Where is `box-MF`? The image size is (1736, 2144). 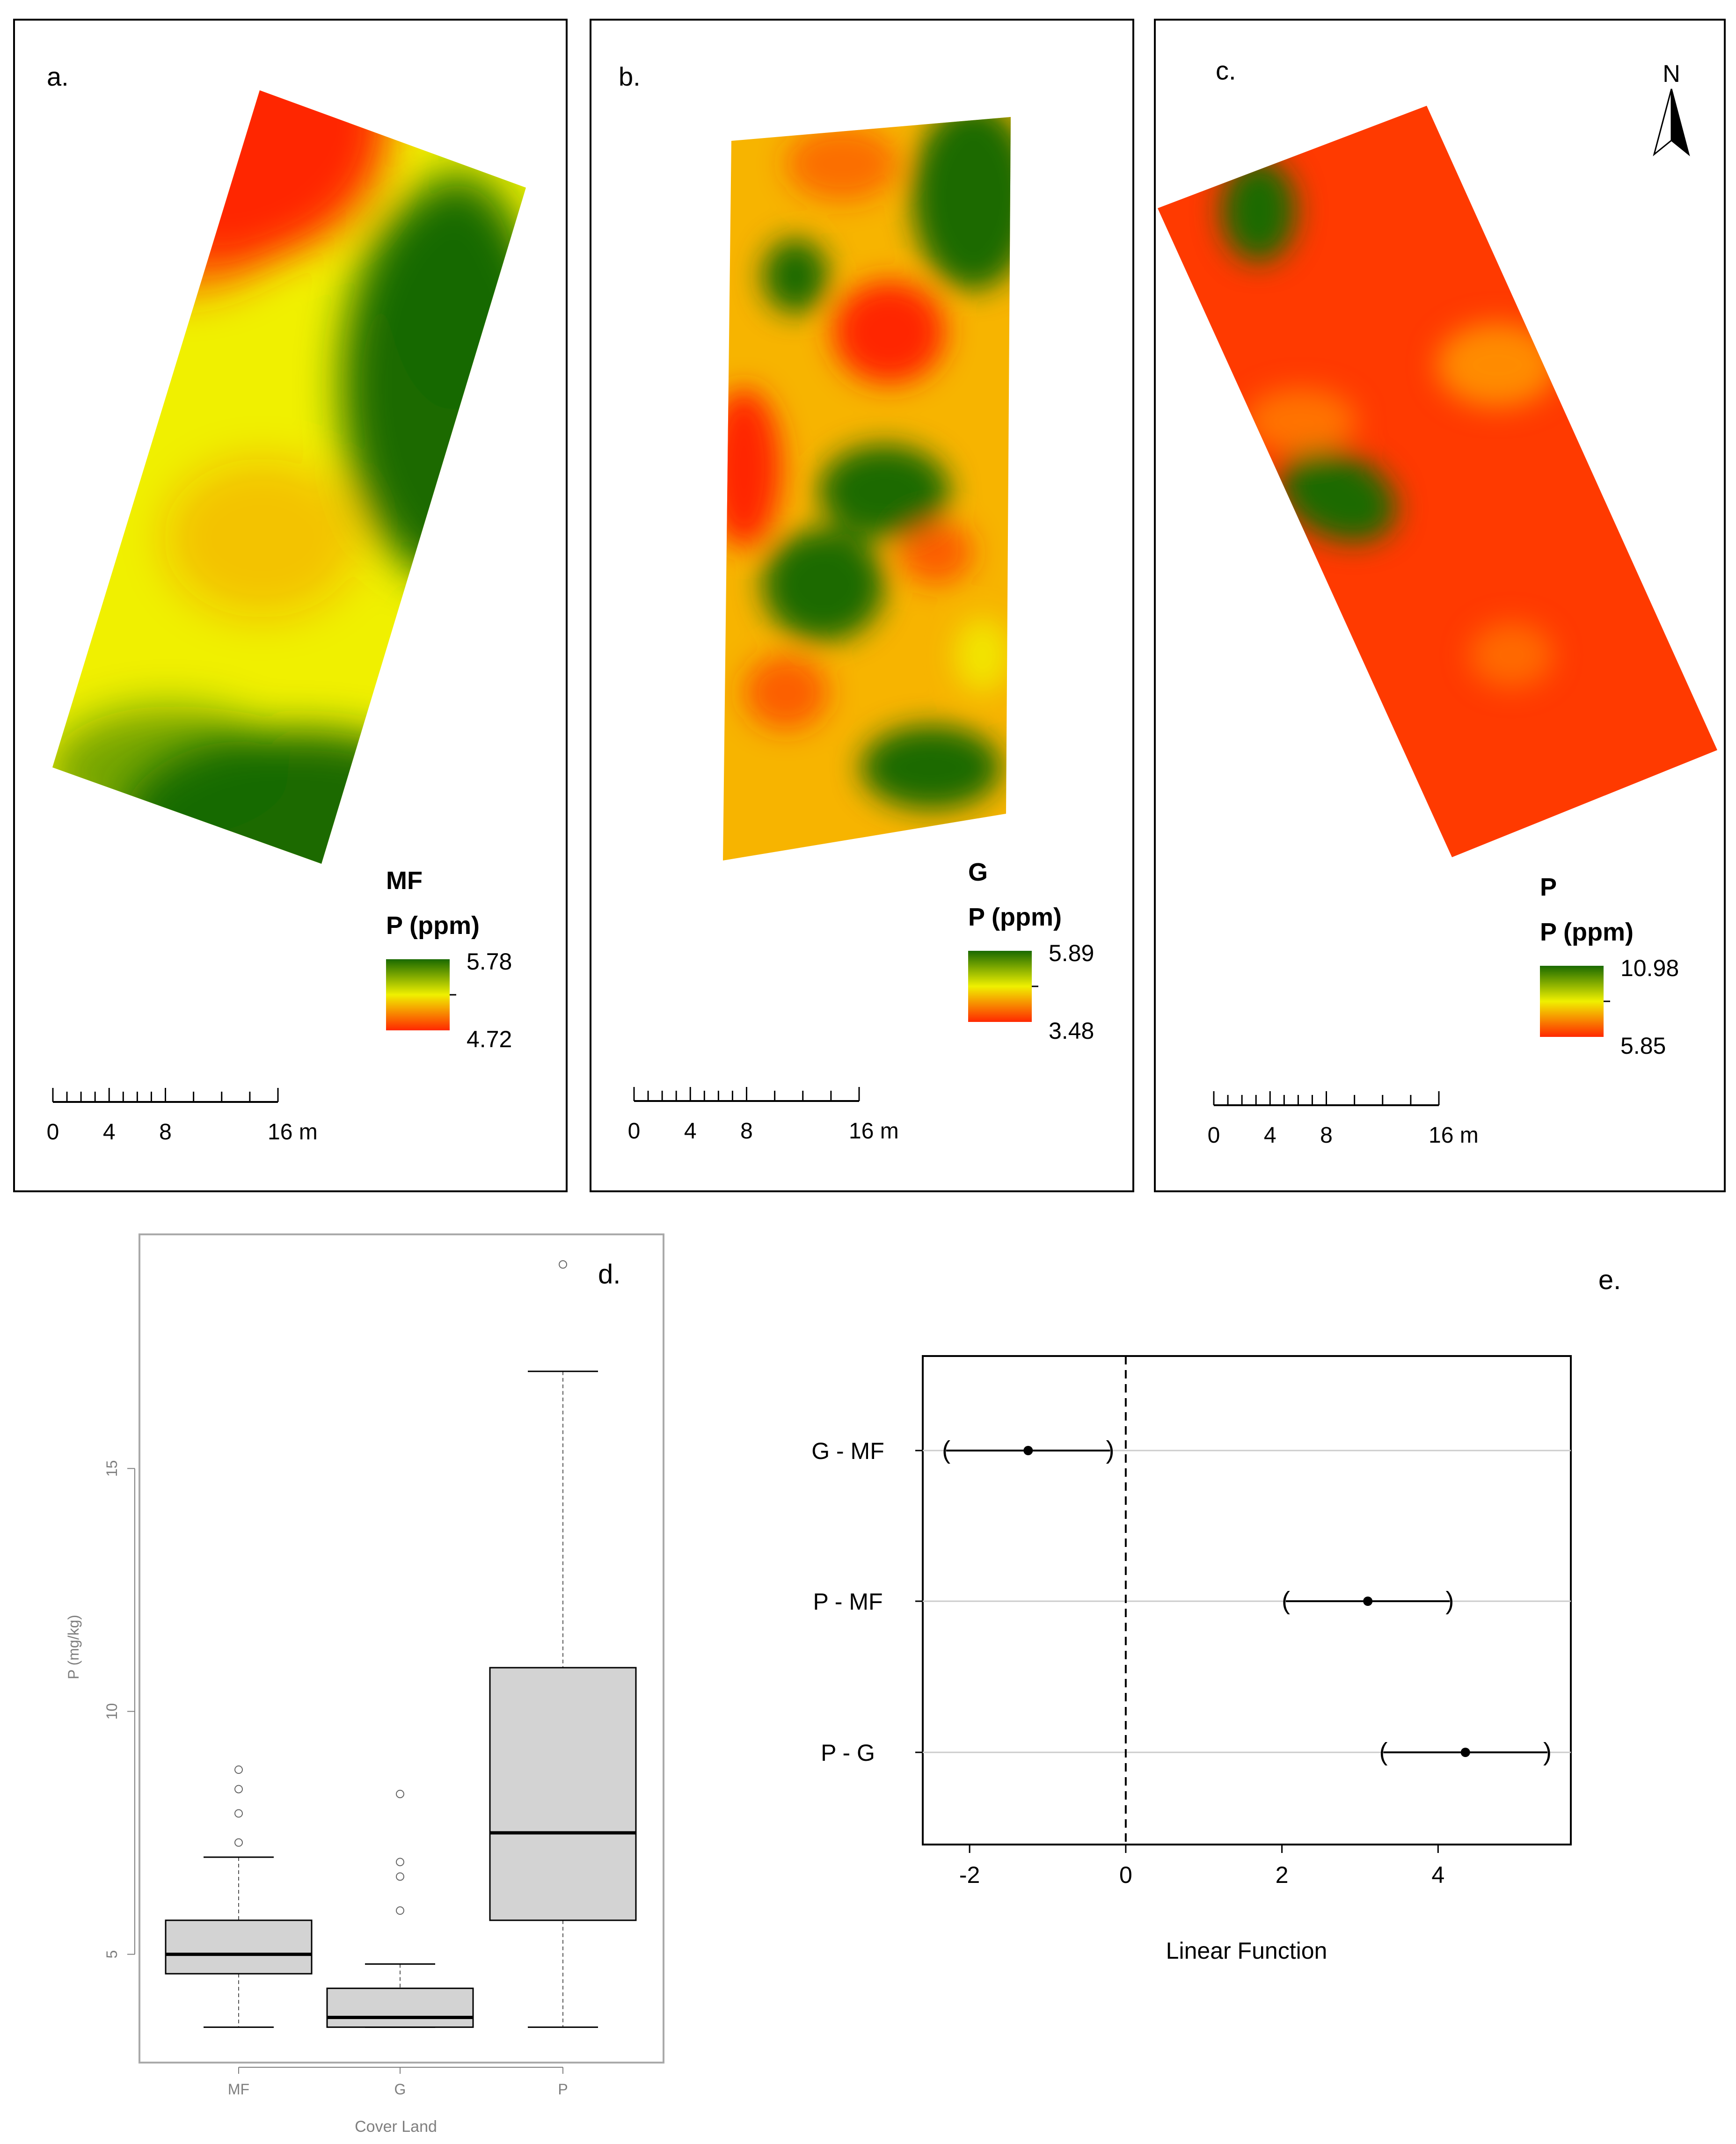
box-MF is located at coordinates (239, 1896).